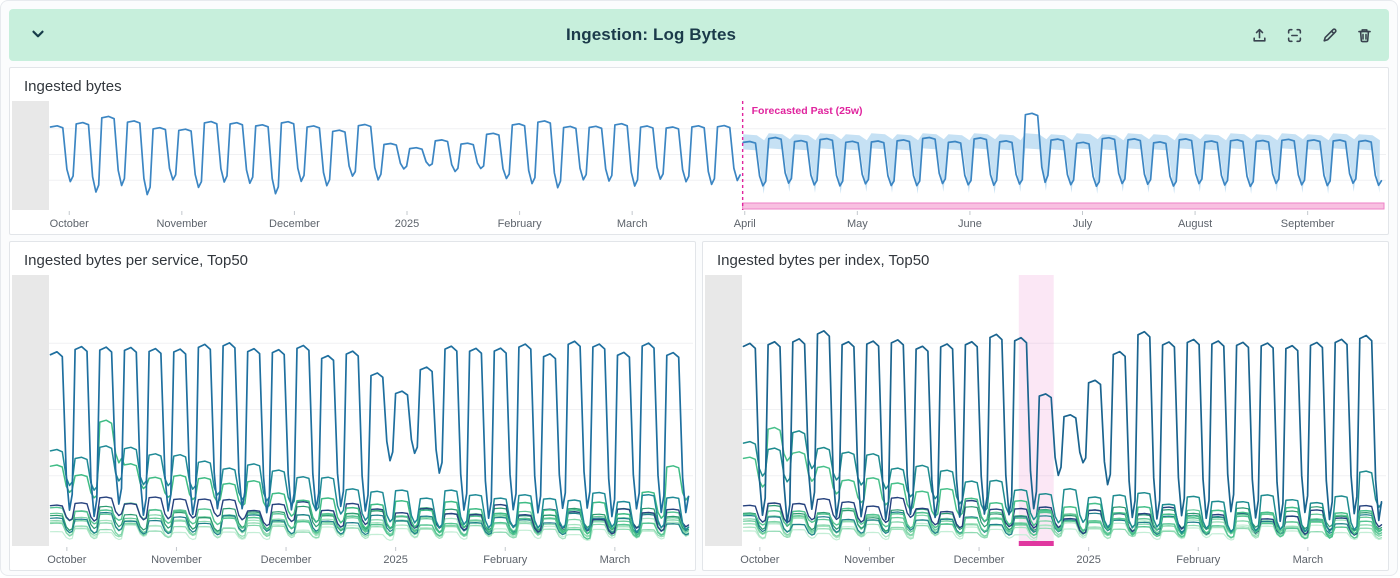 The height and width of the screenshot is (578, 1400). I want to click on series-ingested-bytes-forecast, so click(1062, 150).